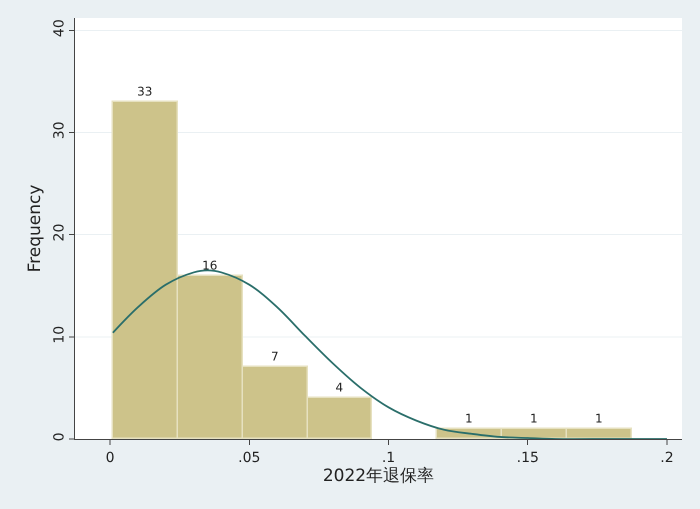 The width and height of the screenshot is (700, 509). I want to click on x-tick-label: .15, so click(527, 458).